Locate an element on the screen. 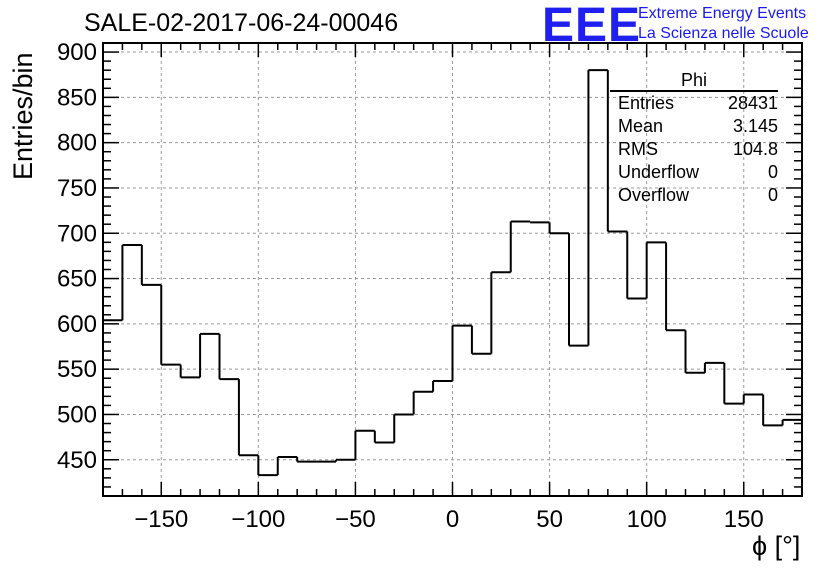 The width and height of the screenshot is (836, 572). x-tick-label: −150 is located at coordinates (161, 519).